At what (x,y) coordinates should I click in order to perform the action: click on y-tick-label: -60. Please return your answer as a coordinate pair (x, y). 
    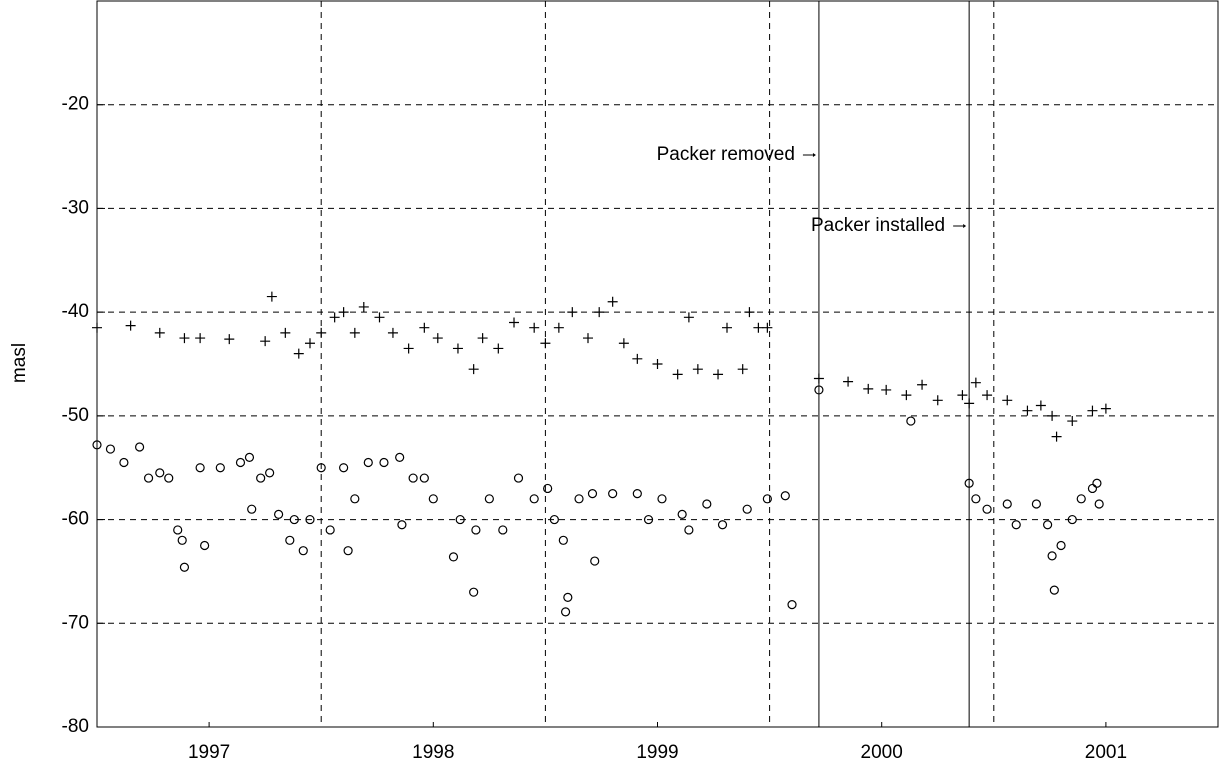
    Looking at the image, I should click on (75, 519).